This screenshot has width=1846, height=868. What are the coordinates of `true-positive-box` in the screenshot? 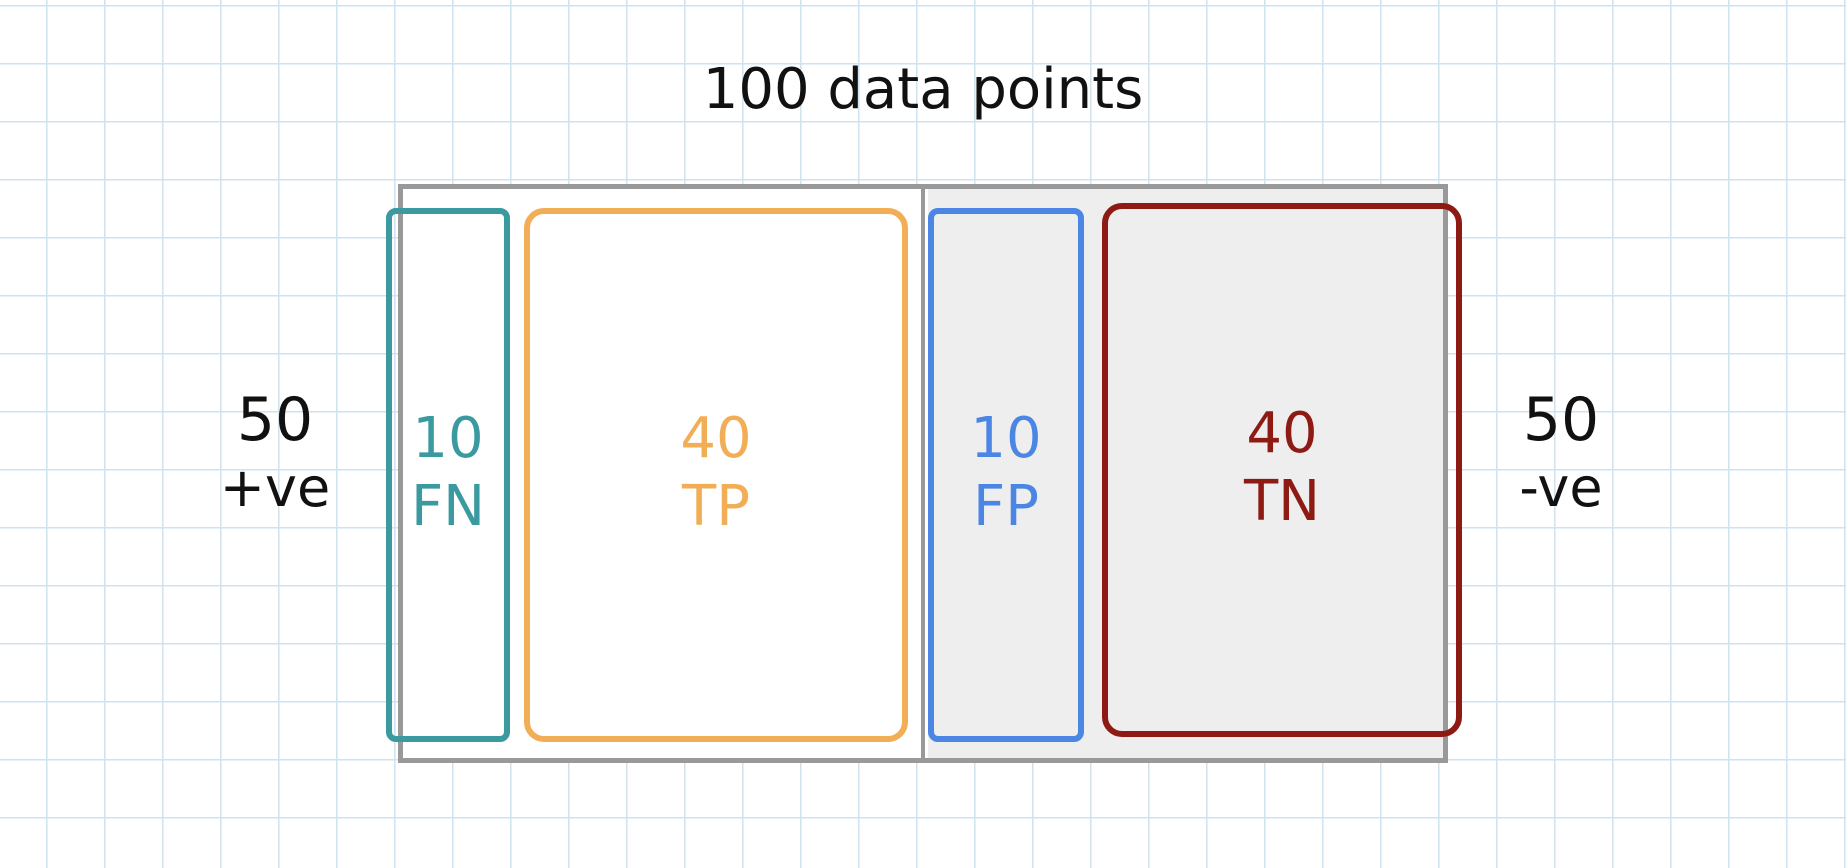 It's located at (716, 475).